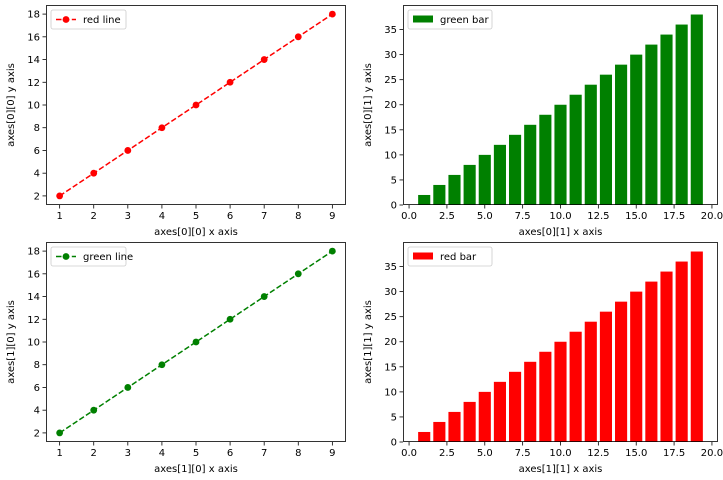 The width and height of the screenshot is (723, 480). What do you see at coordinates (162, 216) in the screenshot?
I see `x-tick-label: 4` at bounding box center [162, 216].